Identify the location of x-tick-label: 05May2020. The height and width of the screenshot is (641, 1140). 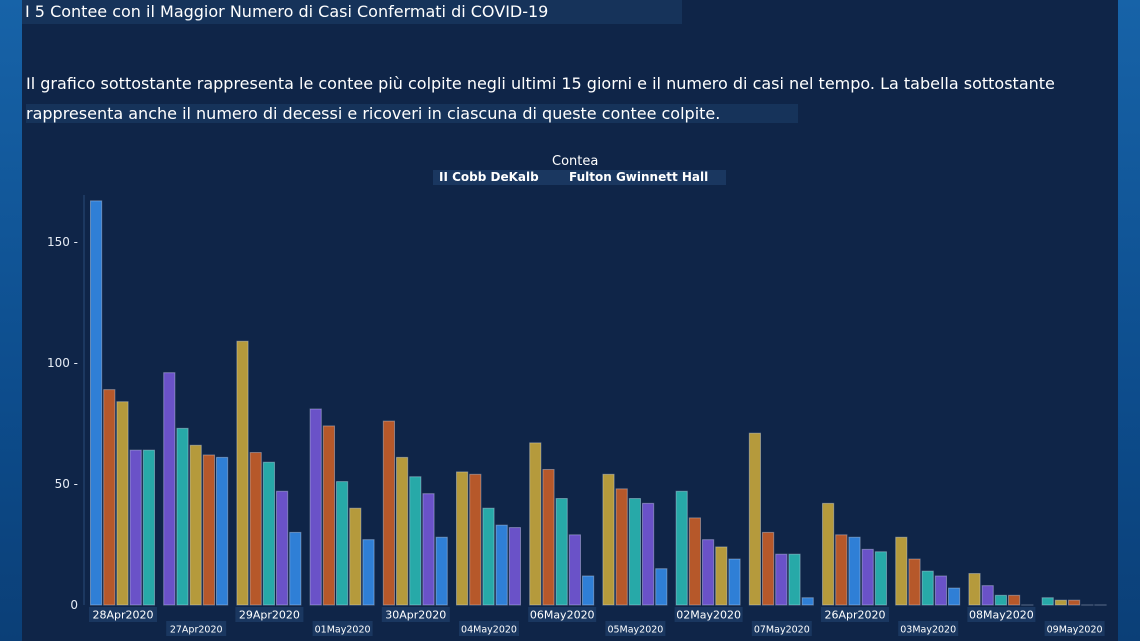
(635, 630).